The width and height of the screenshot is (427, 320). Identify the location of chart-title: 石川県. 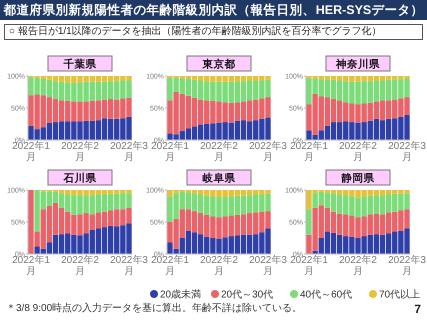
(80, 178).